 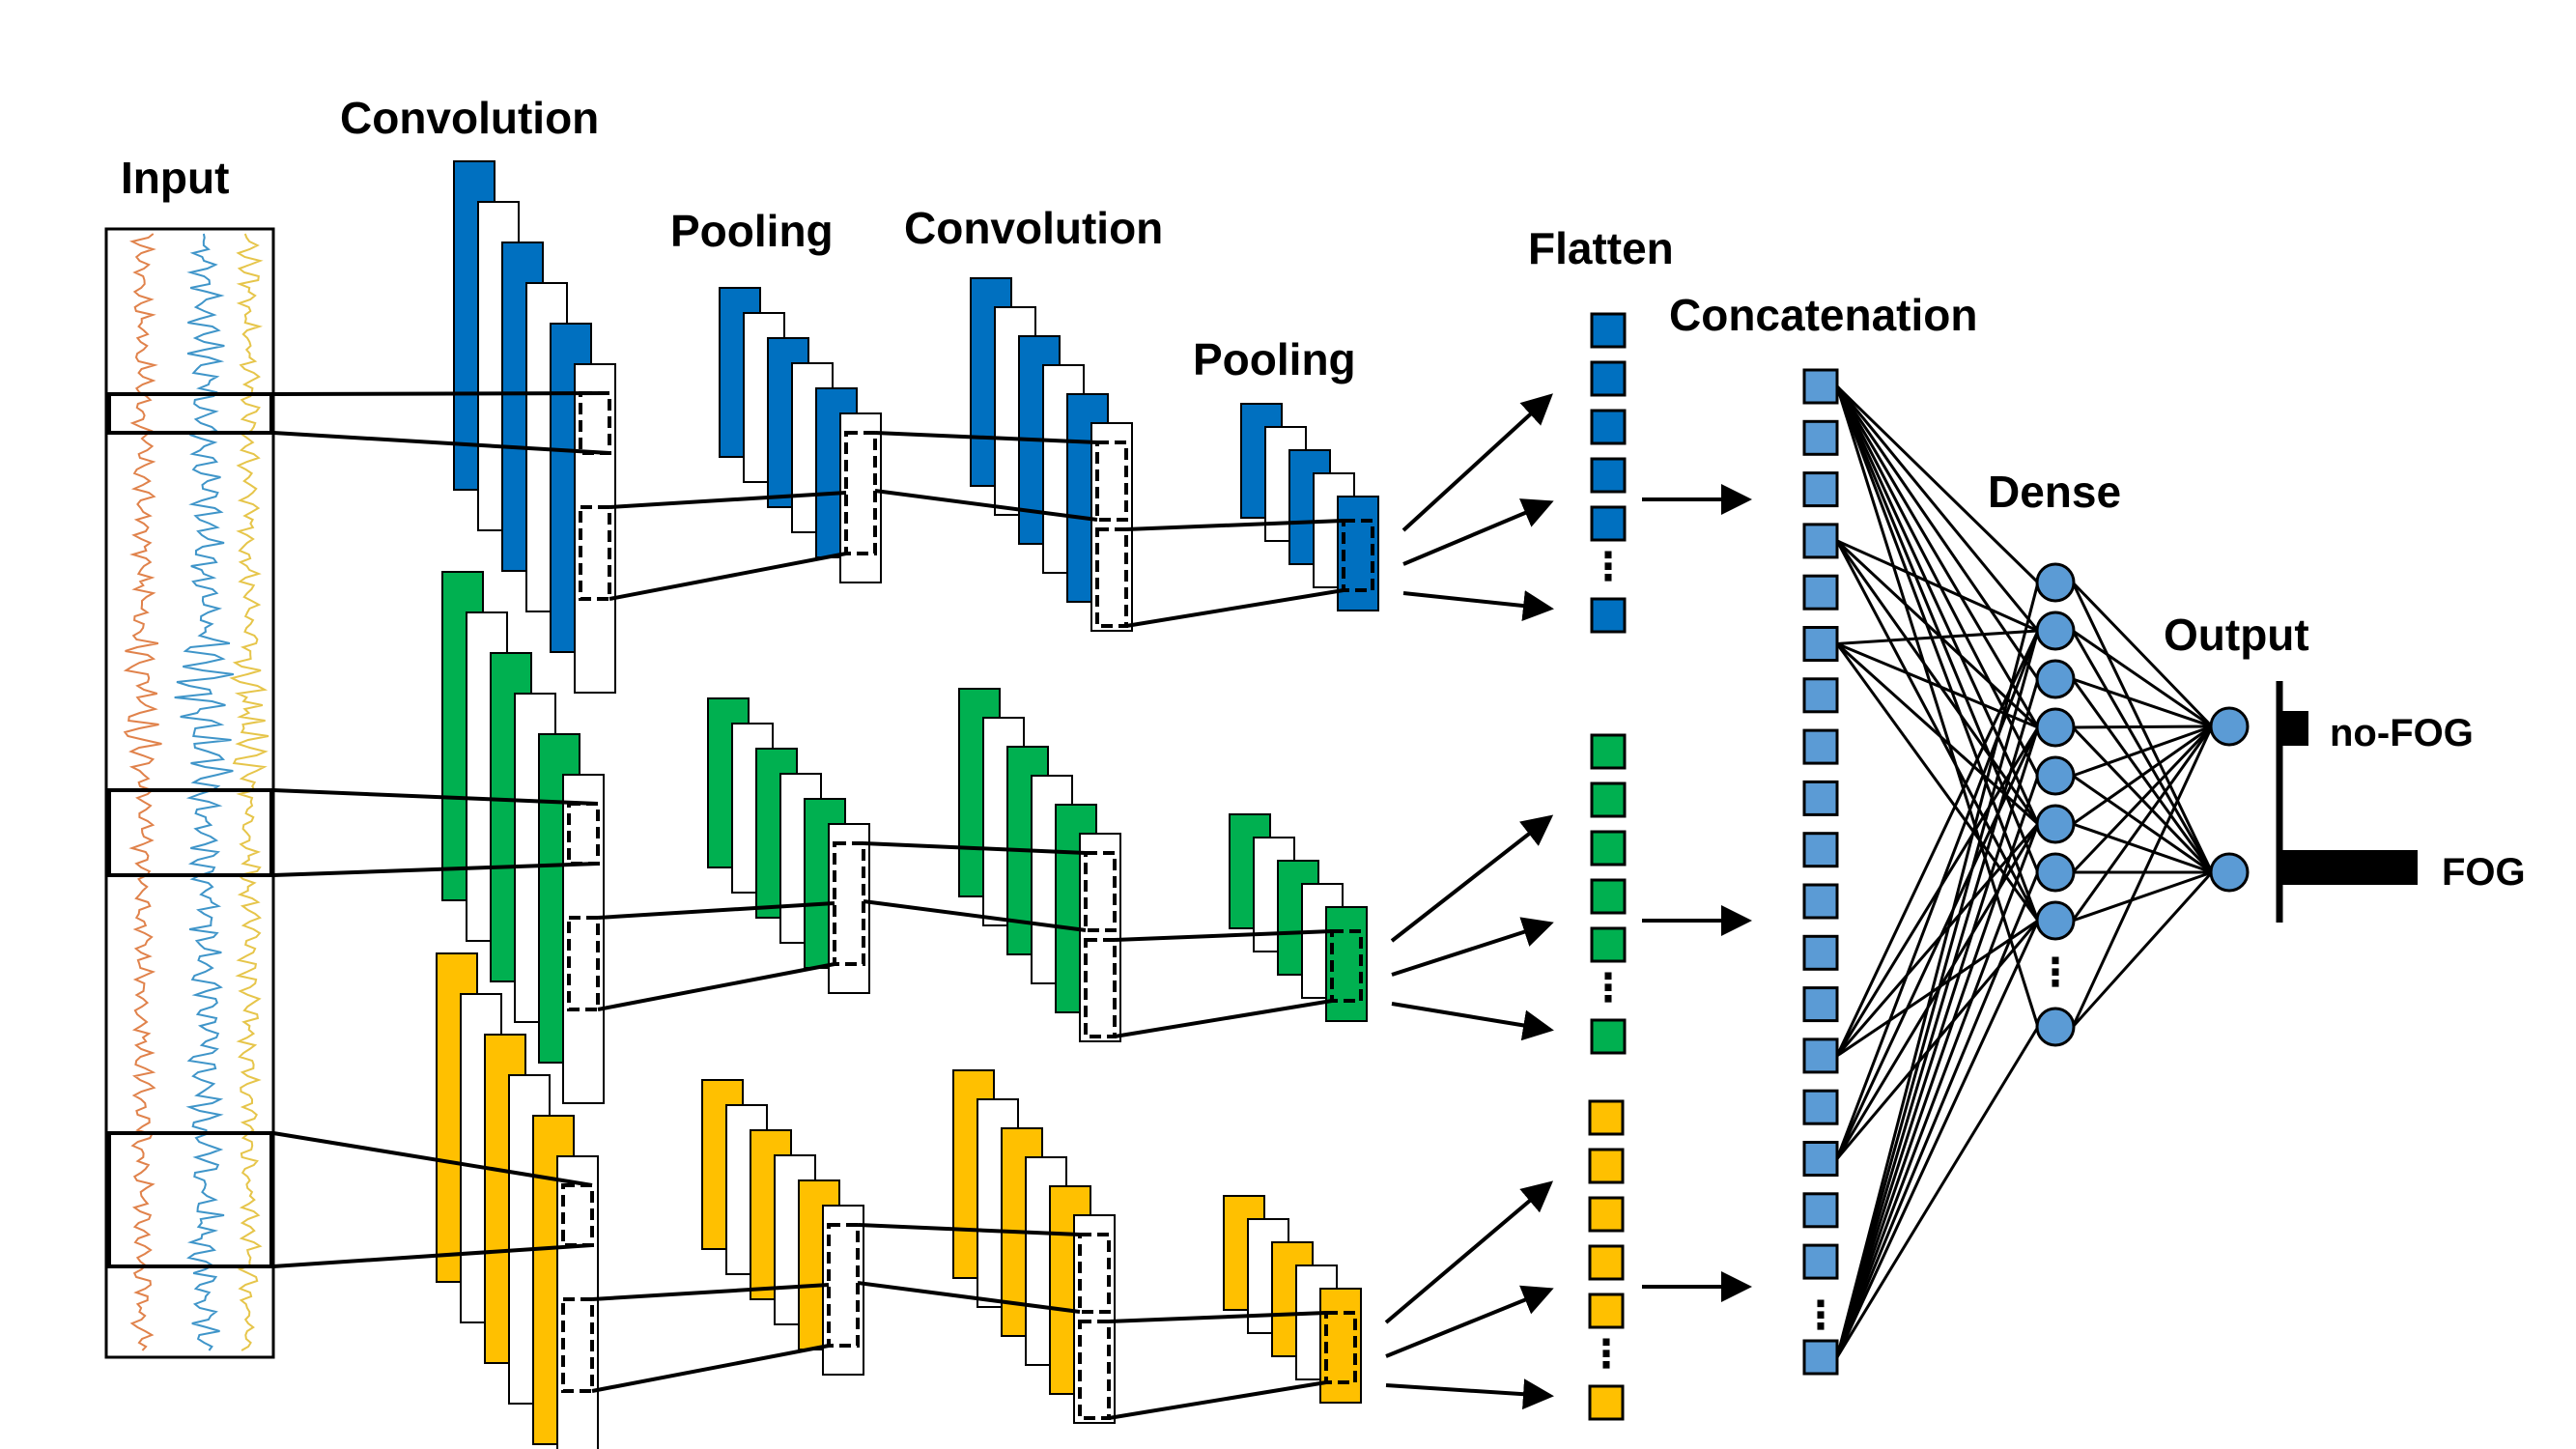 What do you see at coordinates (441, 443) in the screenshot?
I see `branch-1-link-in-bottom` at bounding box center [441, 443].